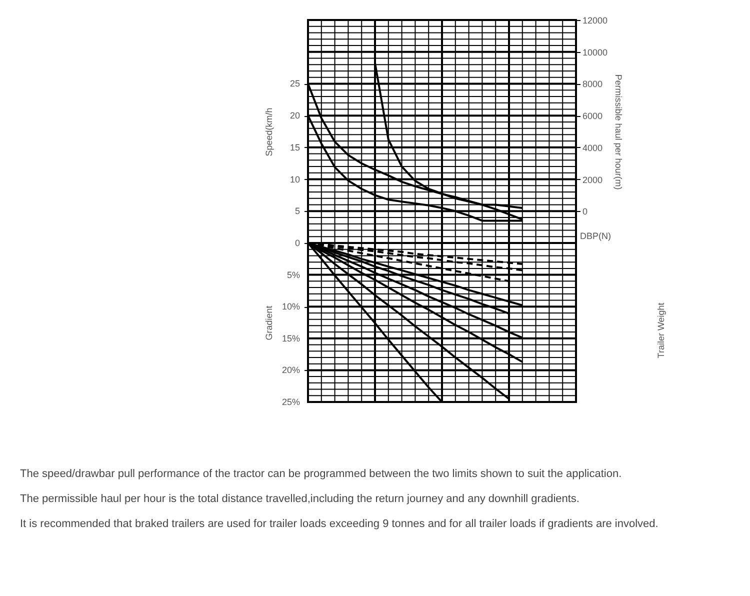 This screenshot has width=750, height=596. Describe the element at coordinates (269, 132) in the screenshot. I see `y-axis-title: Speed(km/h` at that location.